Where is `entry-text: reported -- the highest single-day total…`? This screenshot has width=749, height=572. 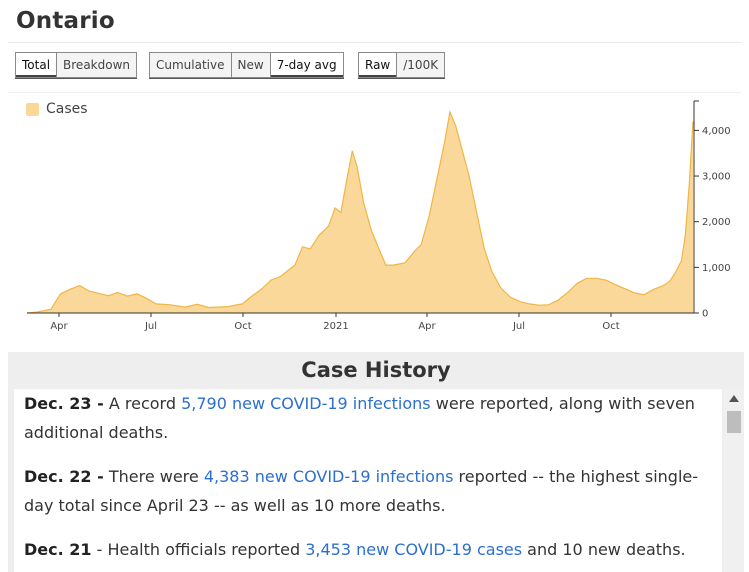
entry-text: reported -- the highest single-day total… is located at coordinates (361, 491).